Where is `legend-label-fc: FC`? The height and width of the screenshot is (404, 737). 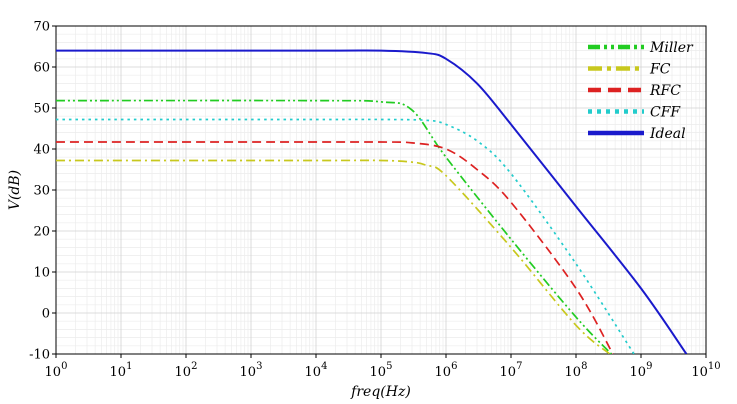
legend-label-fc: FC is located at coordinates (660, 70).